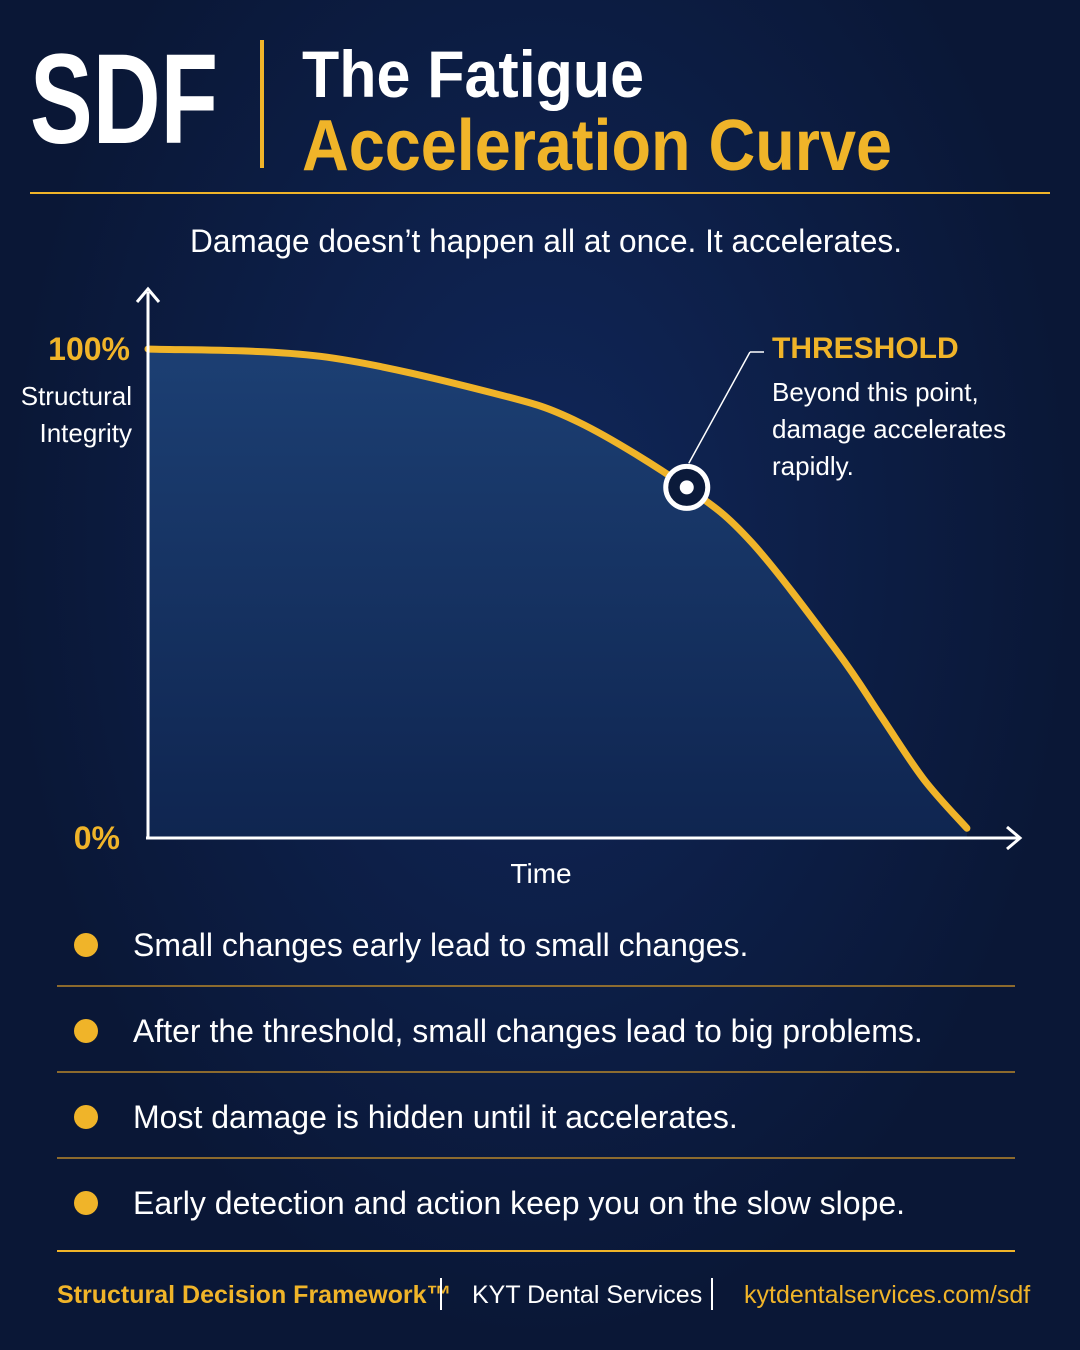 The image size is (1080, 1350). I want to click on x-axis-label: Time, so click(540, 873).